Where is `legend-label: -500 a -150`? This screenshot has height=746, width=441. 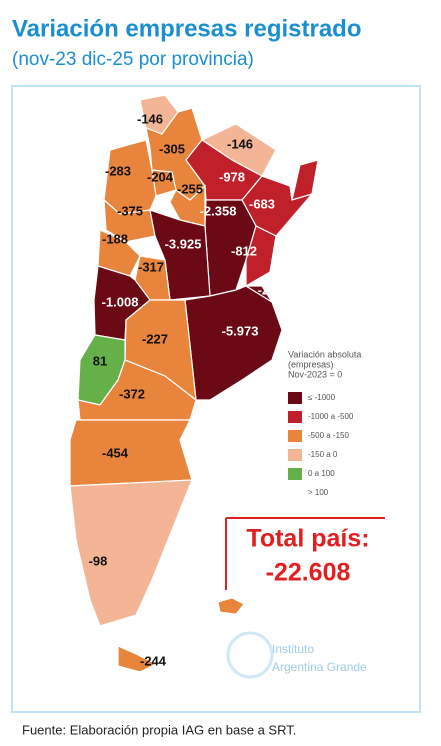 legend-label: -500 a -150 is located at coordinates (328, 435).